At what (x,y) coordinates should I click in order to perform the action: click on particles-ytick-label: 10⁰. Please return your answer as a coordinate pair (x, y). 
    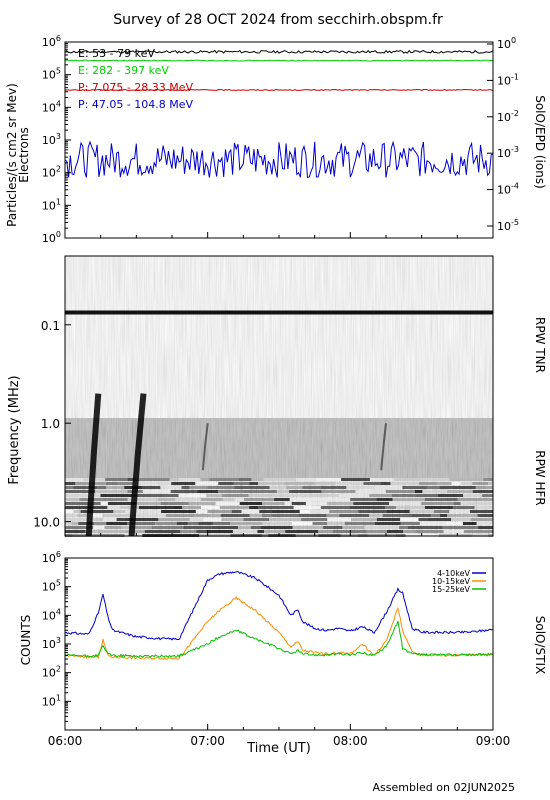
    Looking at the image, I should click on (51, 237).